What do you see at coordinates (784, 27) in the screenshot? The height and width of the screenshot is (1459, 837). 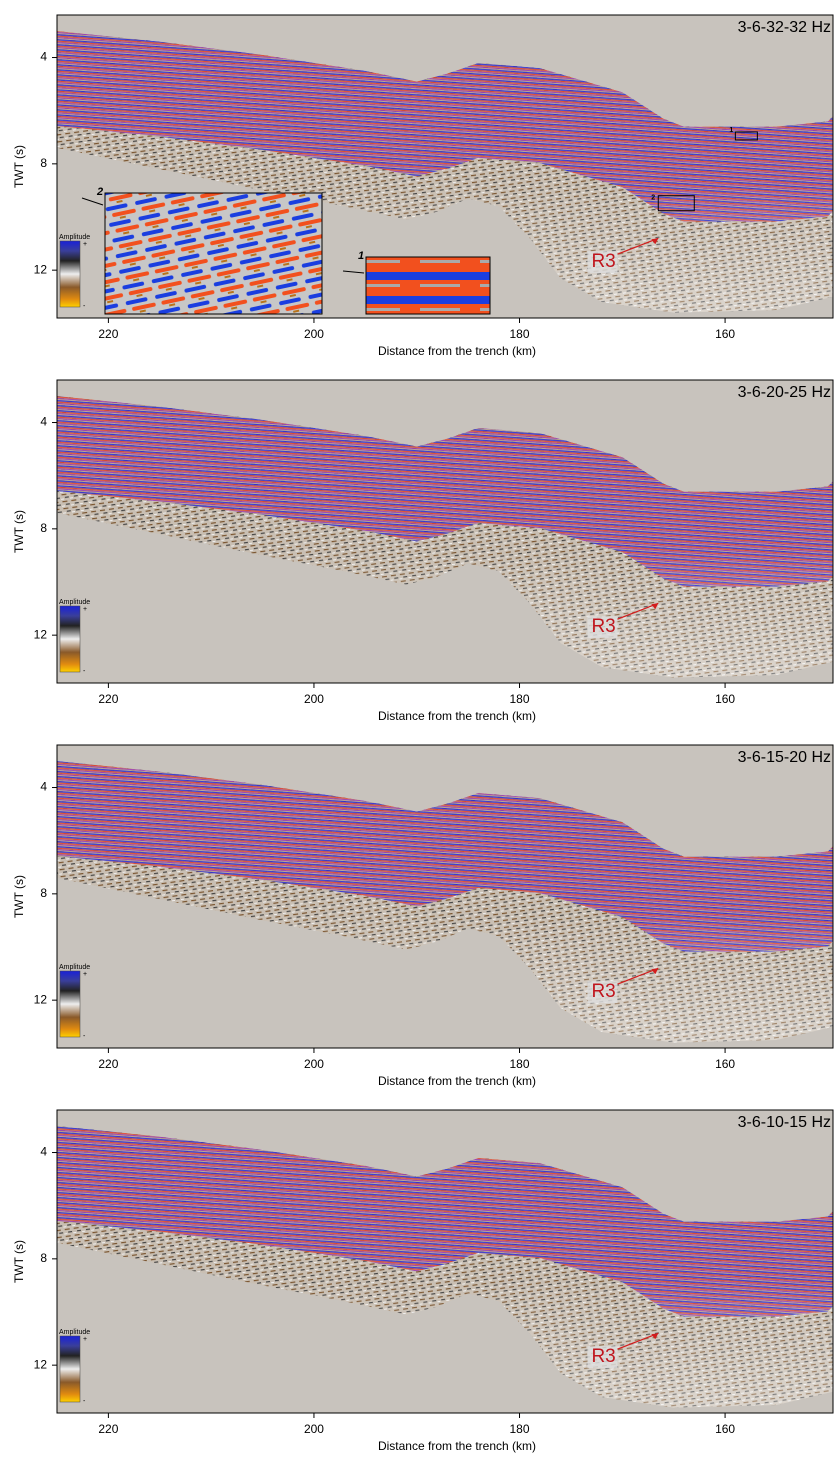 I see `panel-title: 3-6-32-32 Hz` at bounding box center [784, 27].